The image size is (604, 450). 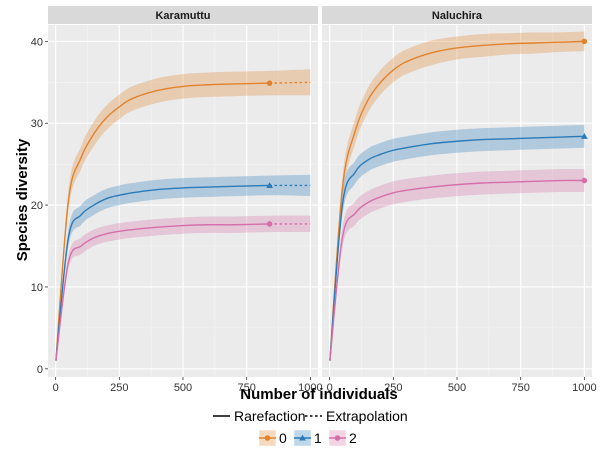 What do you see at coordinates (353, 438) in the screenshot?
I see `legend-label-2: 2` at bounding box center [353, 438].